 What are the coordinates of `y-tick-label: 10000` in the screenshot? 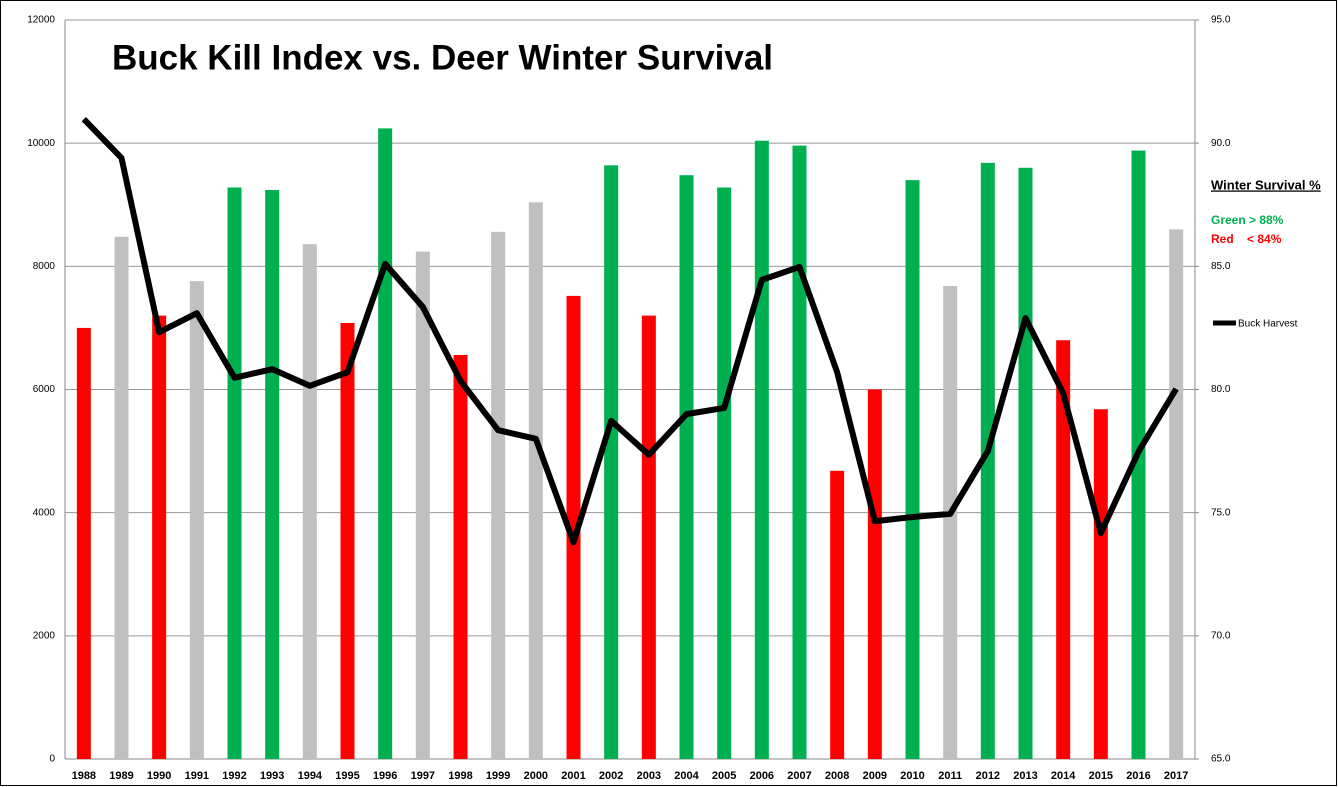 It's located at (41, 143).